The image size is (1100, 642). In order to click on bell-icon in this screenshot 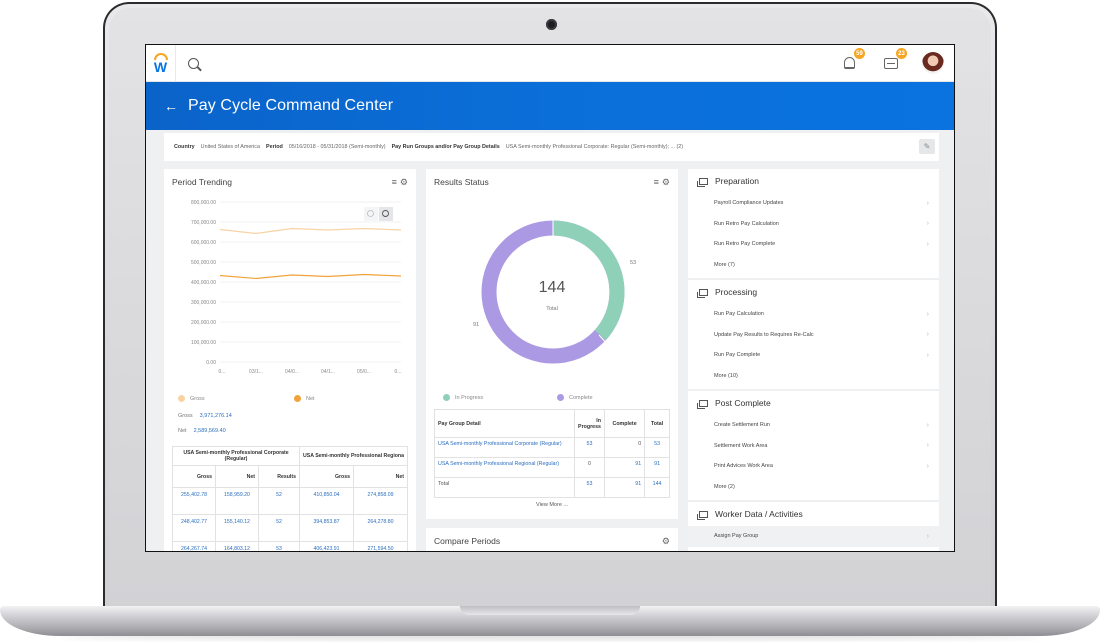, I will do `click(849, 63)`.